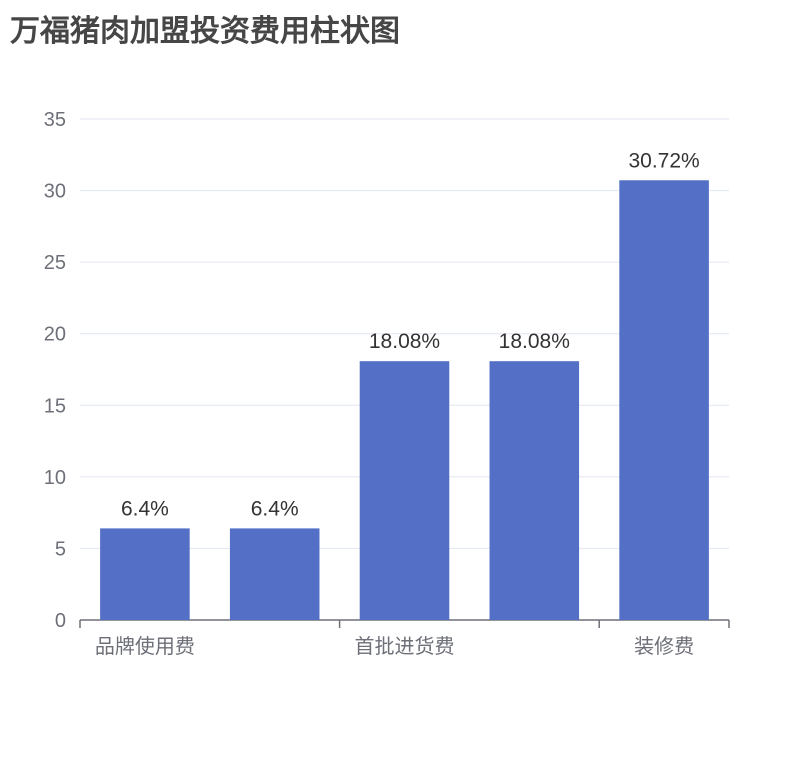  I want to click on y-tick-label: 35, so click(55, 120).